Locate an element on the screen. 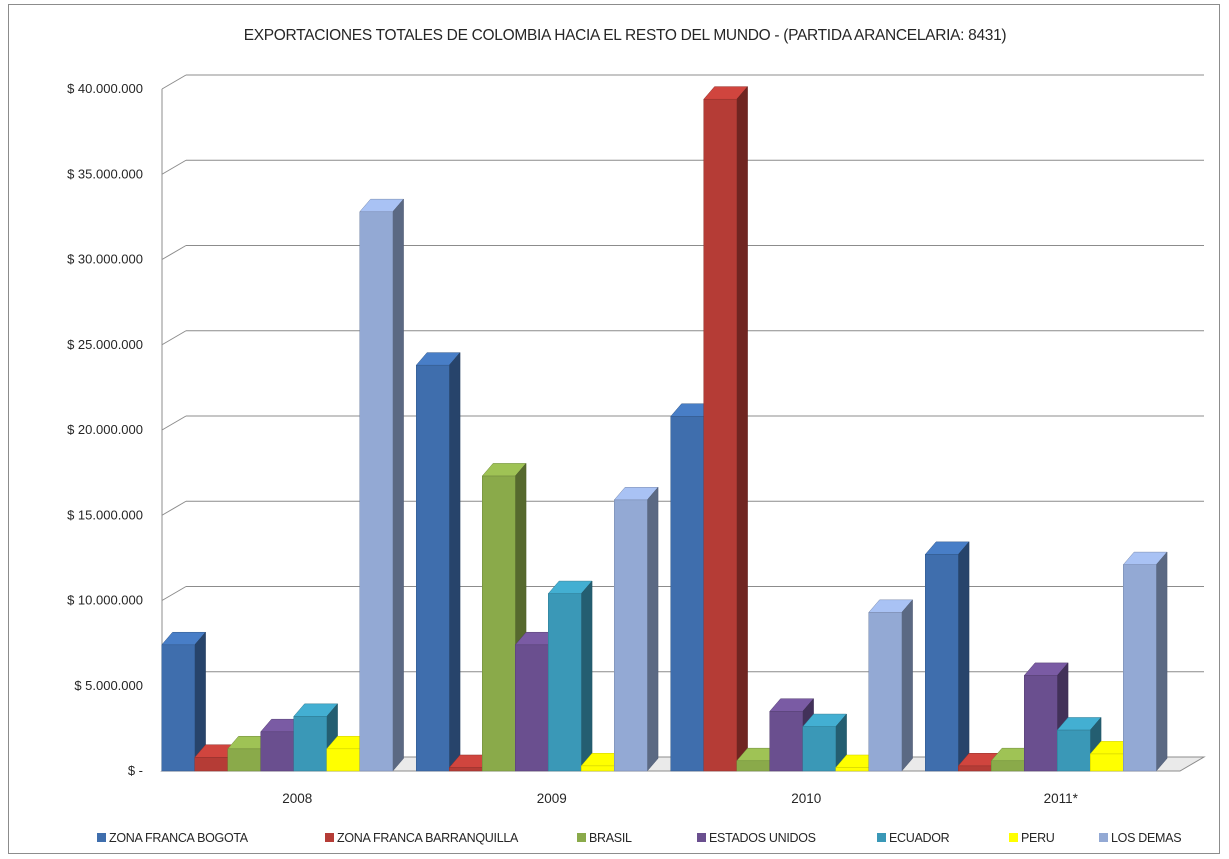  x-axis-labels: 2008 2009 2010 2011* is located at coordinates (680, 798).